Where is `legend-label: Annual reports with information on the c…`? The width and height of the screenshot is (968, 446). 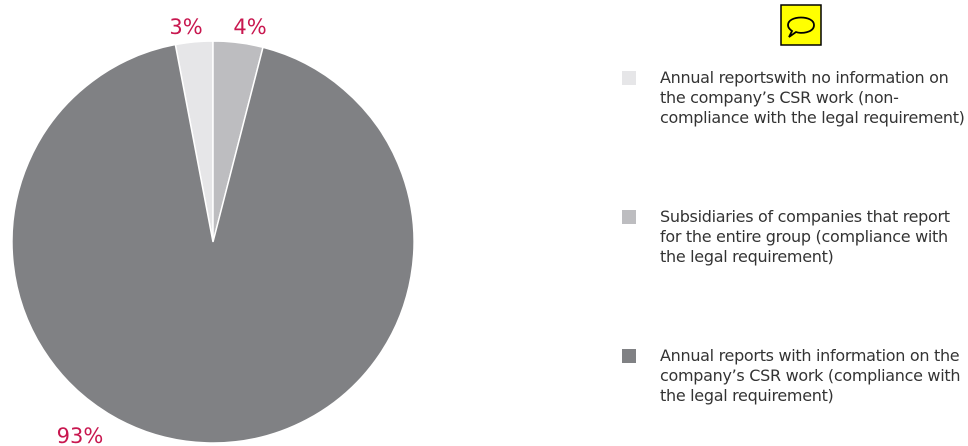 legend-label: Annual reports with information on the c… is located at coordinates (810, 375).